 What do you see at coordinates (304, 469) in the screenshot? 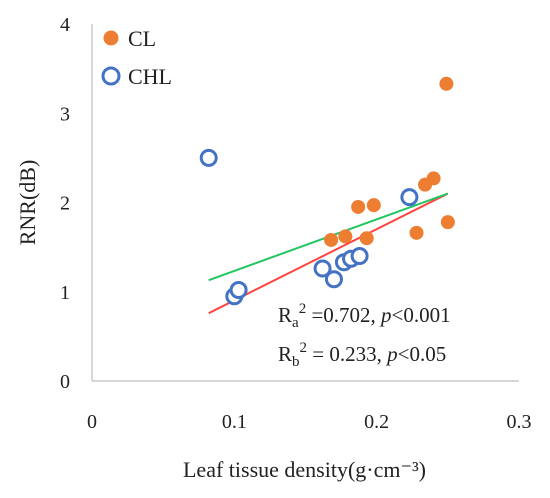
I see `x-axis-title: Leaf tissue density(g·cm⁻³)` at bounding box center [304, 469].